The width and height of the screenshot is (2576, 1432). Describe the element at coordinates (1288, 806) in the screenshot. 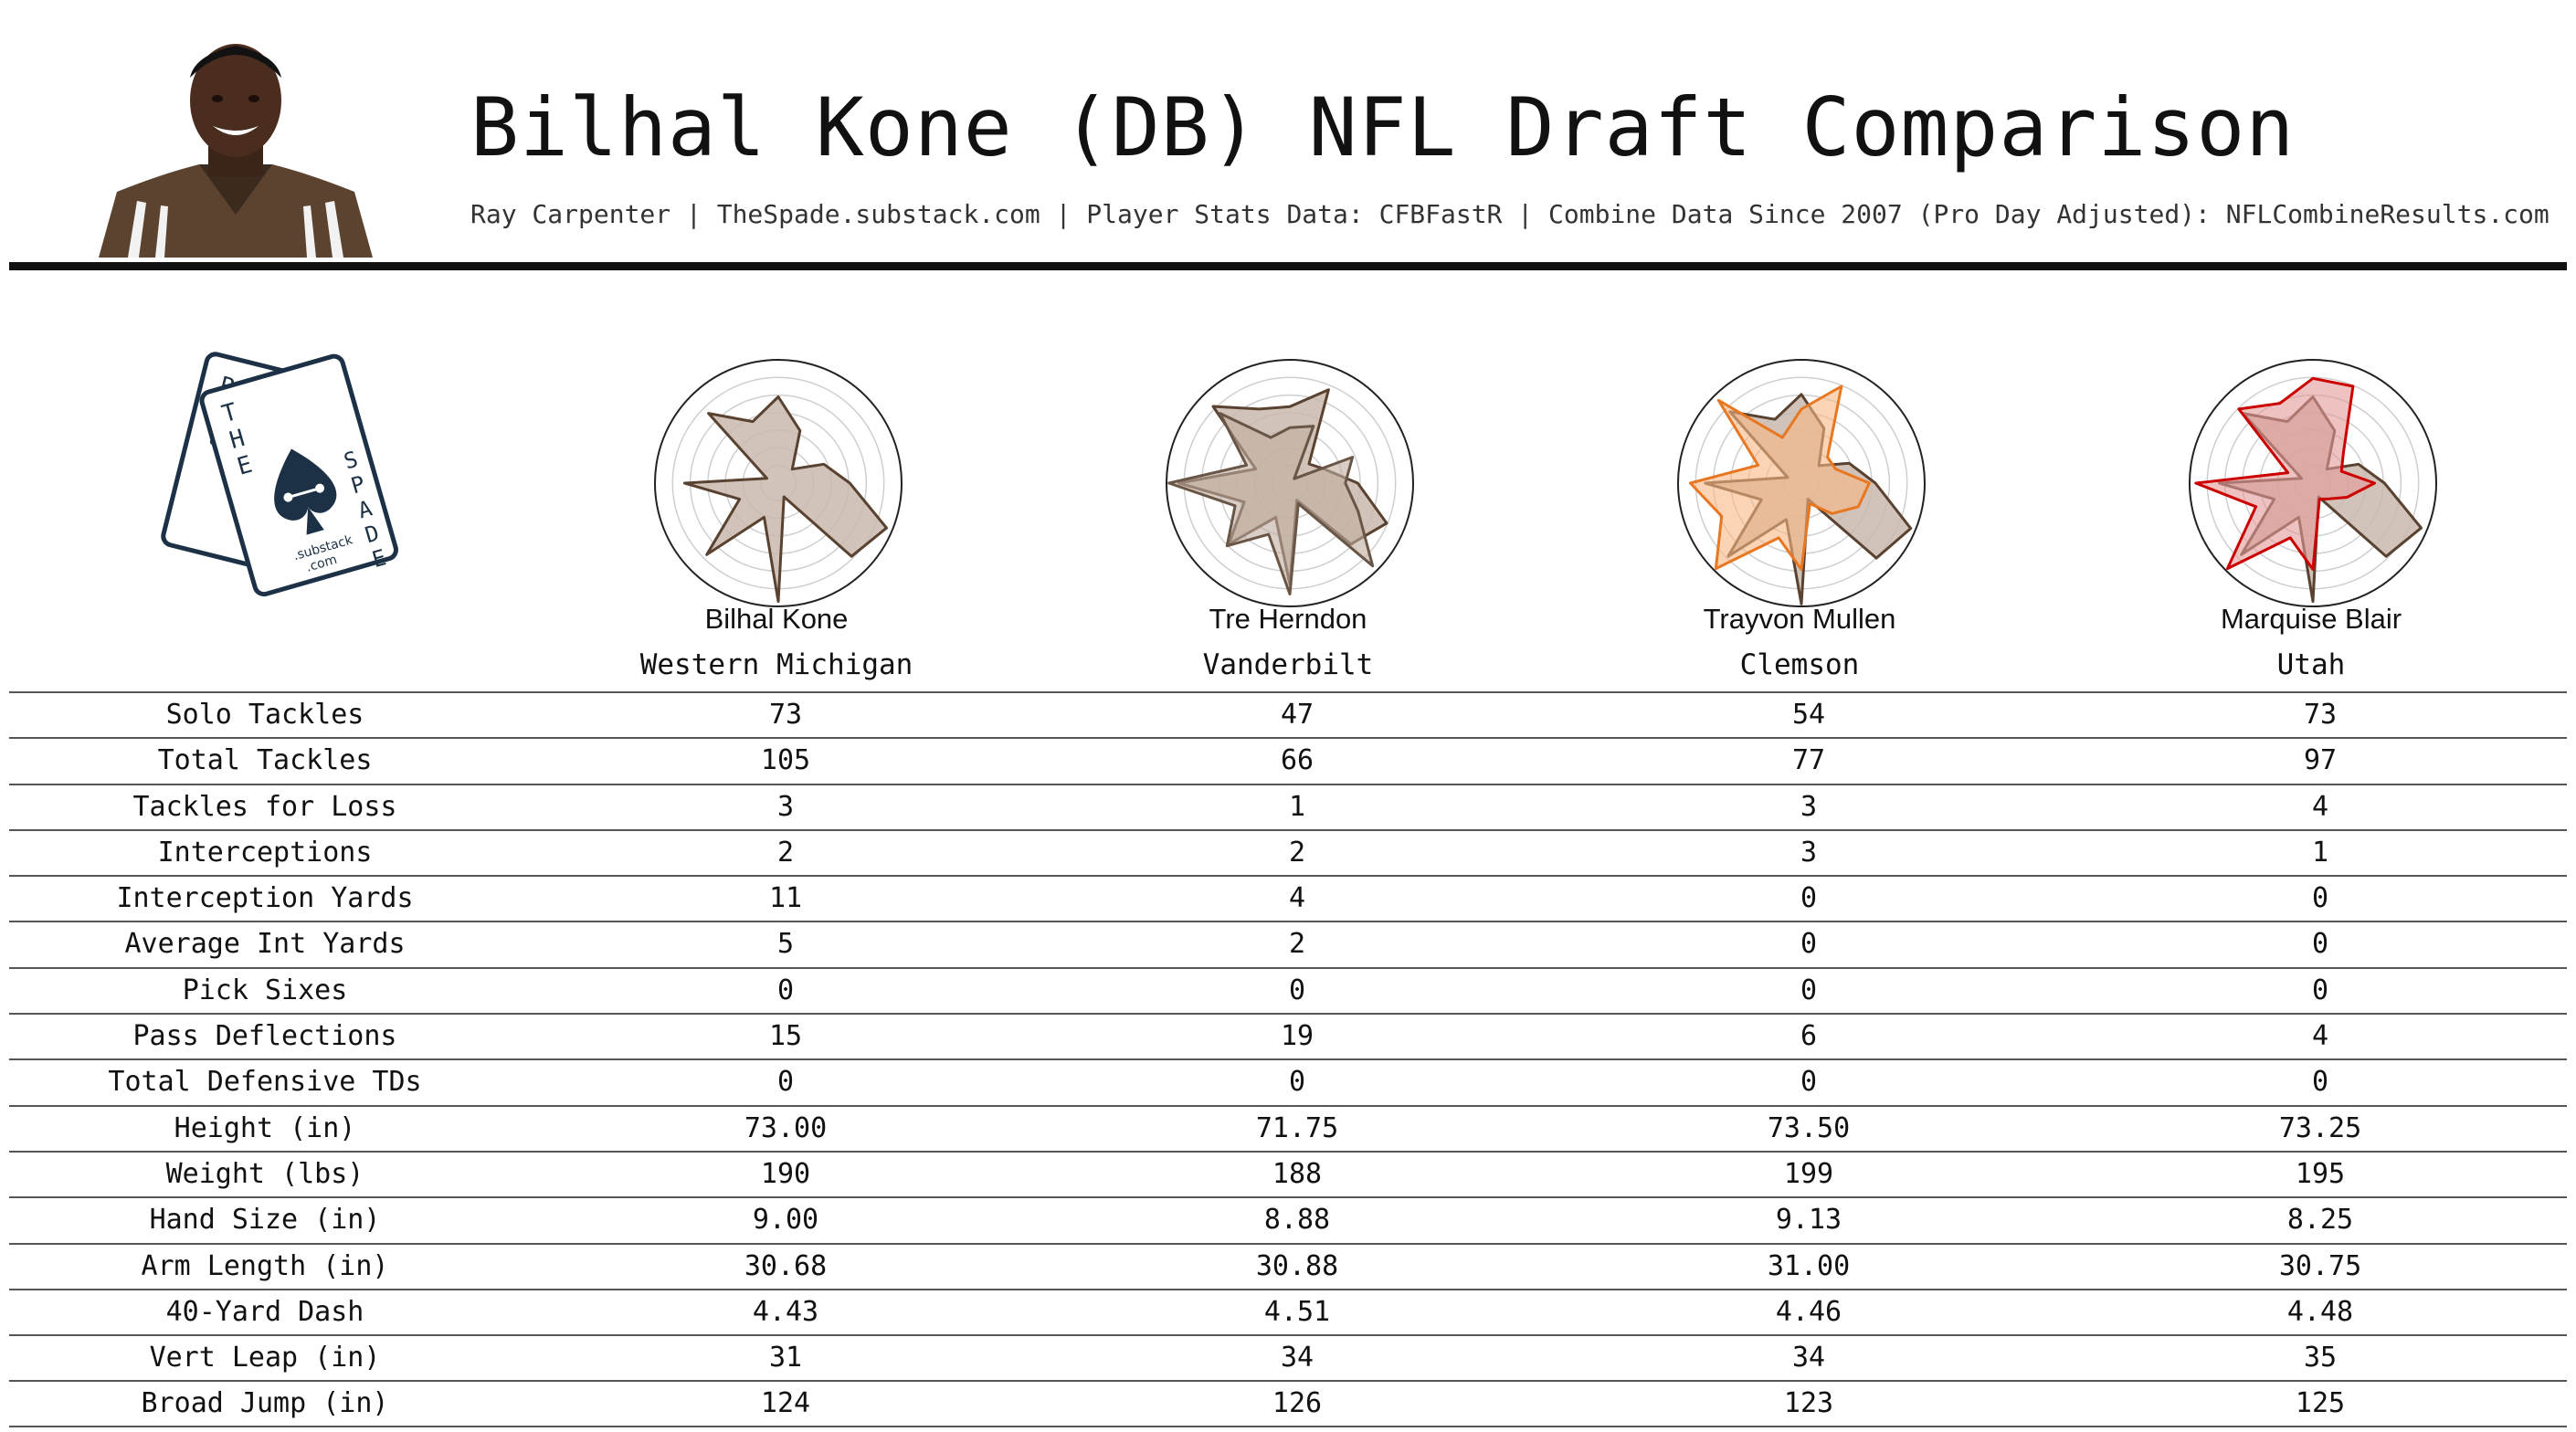

I see `table-row: Tackles for Loss 3 1 3 4` at that location.